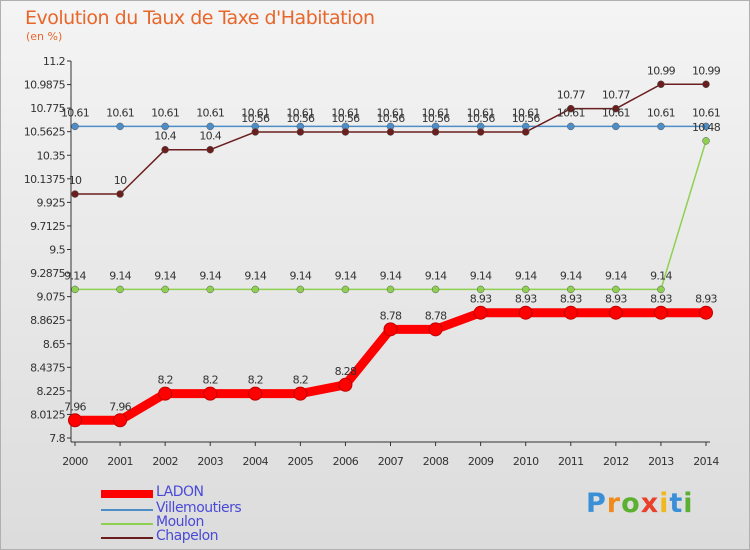 The width and height of the screenshot is (750, 550). Describe the element at coordinates (51, 297) in the screenshot. I see `y-tick-label: 9.075` at that location.